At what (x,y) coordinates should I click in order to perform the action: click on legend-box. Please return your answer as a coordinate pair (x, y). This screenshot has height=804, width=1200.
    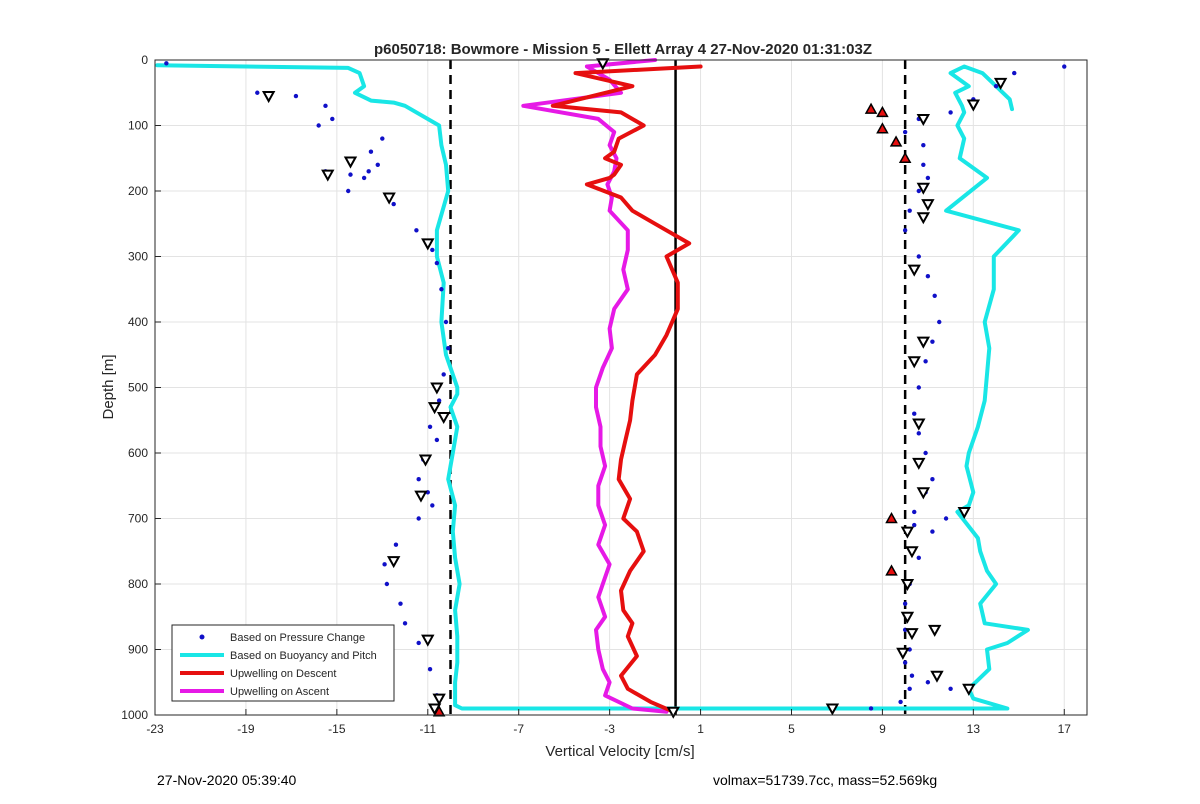
    Looking at the image, I should click on (283, 663).